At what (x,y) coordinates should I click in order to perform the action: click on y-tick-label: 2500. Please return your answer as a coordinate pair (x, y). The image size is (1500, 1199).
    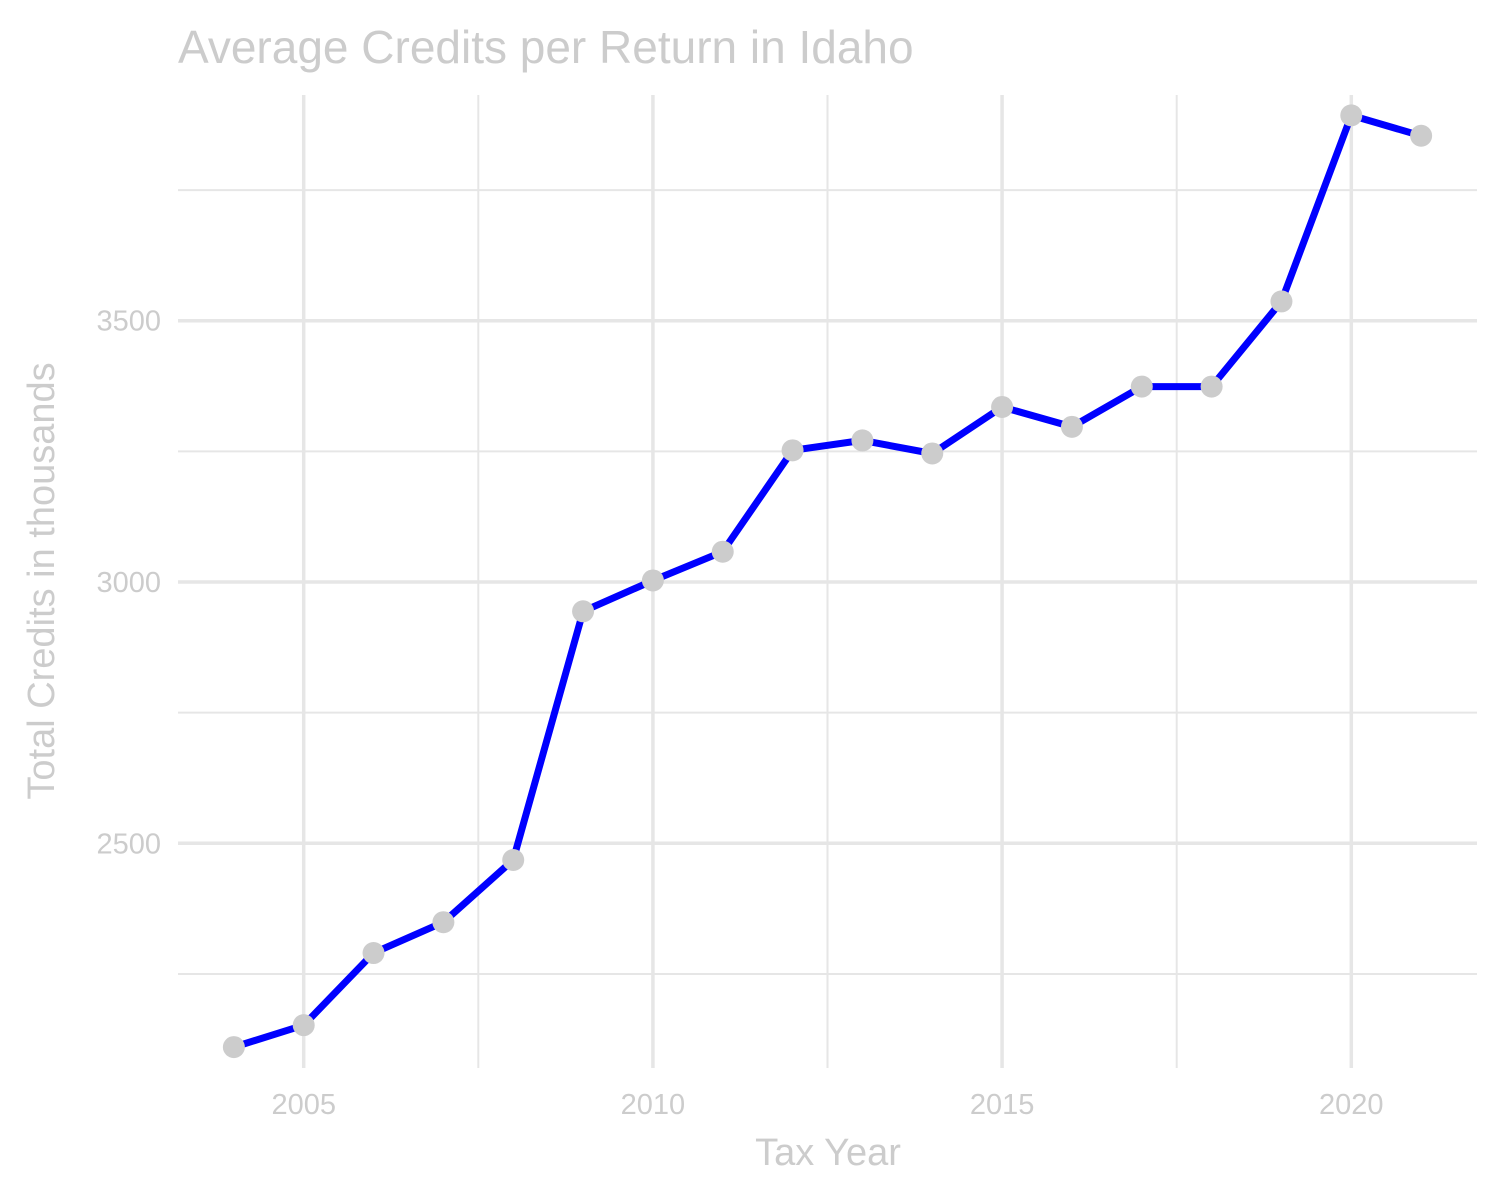
    Looking at the image, I should click on (128, 844).